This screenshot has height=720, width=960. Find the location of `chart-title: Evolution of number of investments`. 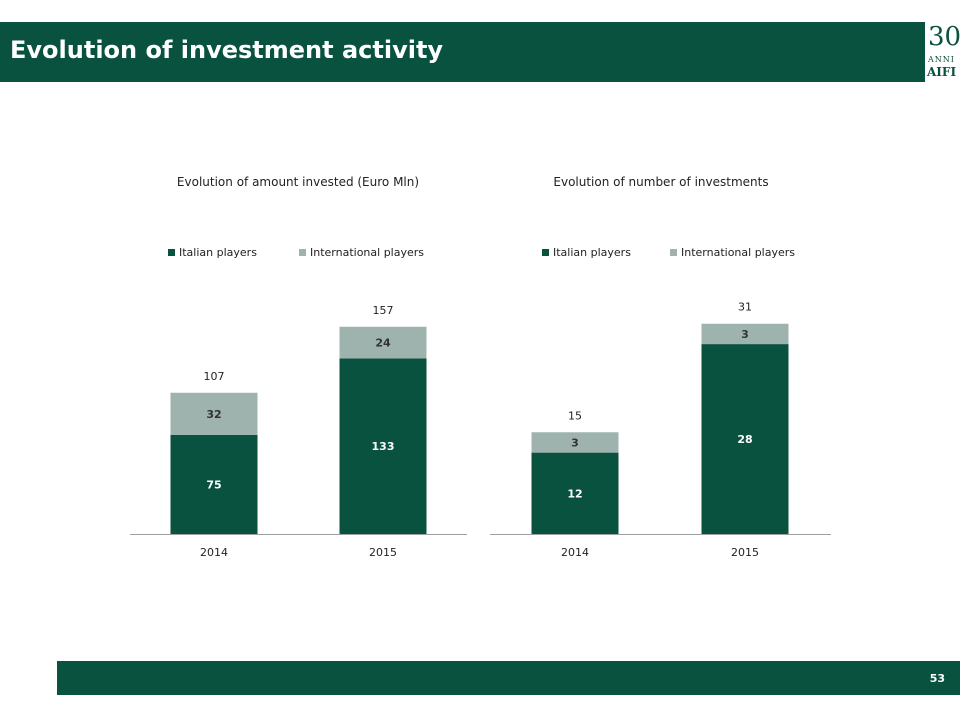

chart-title: Evolution of number of investments is located at coordinates (660, 182).